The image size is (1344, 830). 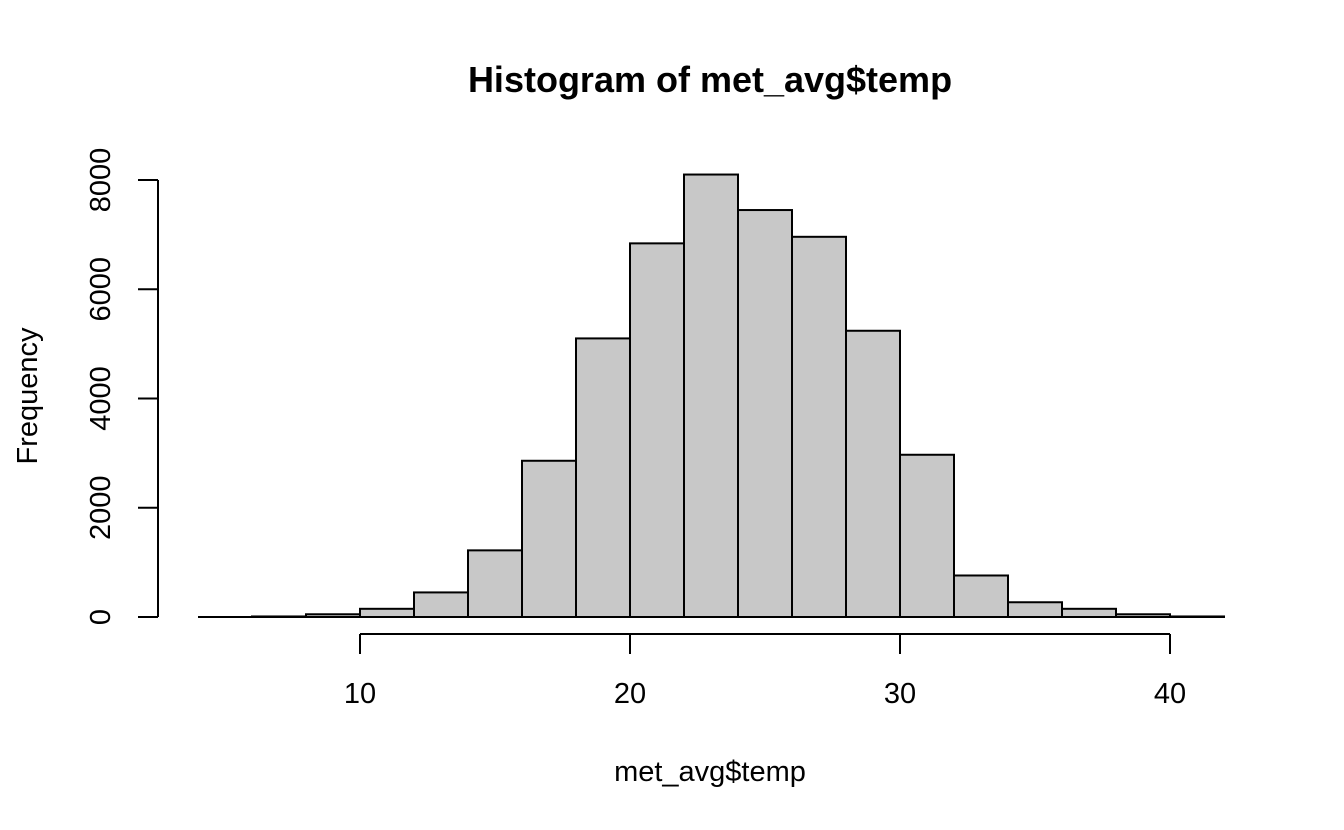 What do you see at coordinates (101, 398) in the screenshot?
I see `y-tick-label: 4000` at bounding box center [101, 398].